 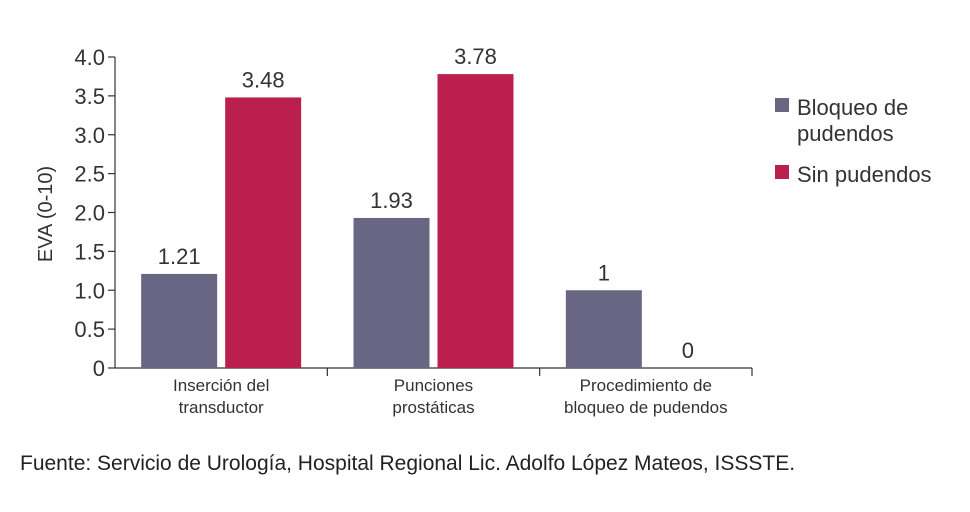 I want to click on y-tick-label: 0.5, so click(x=89, y=329).